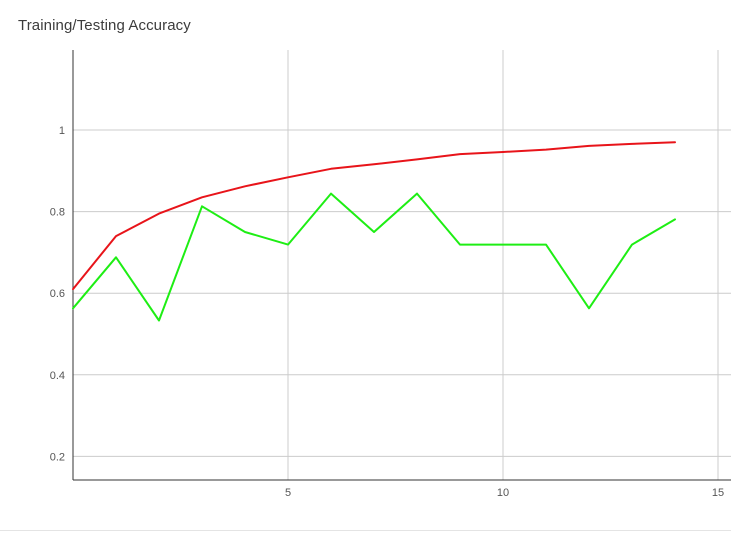 The image size is (731, 533). Describe the element at coordinates (57, 376) in the screenshot. I see `y-tick-label: 0.4` at that location.